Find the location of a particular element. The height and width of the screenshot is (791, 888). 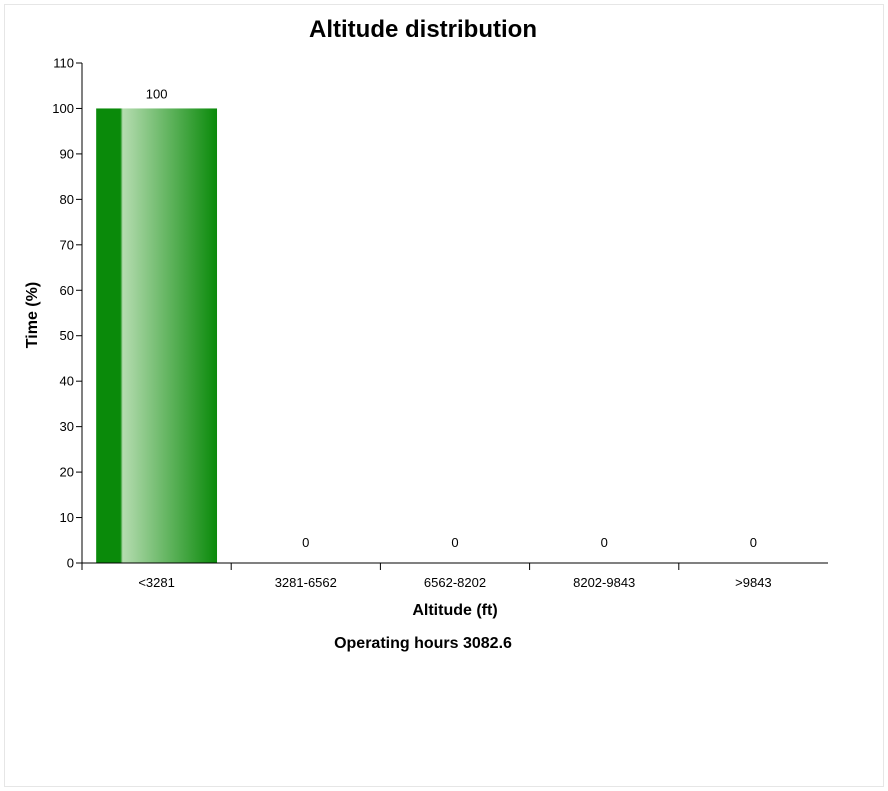

x-tick-label: >9843 is located at coordinates (753, 582).